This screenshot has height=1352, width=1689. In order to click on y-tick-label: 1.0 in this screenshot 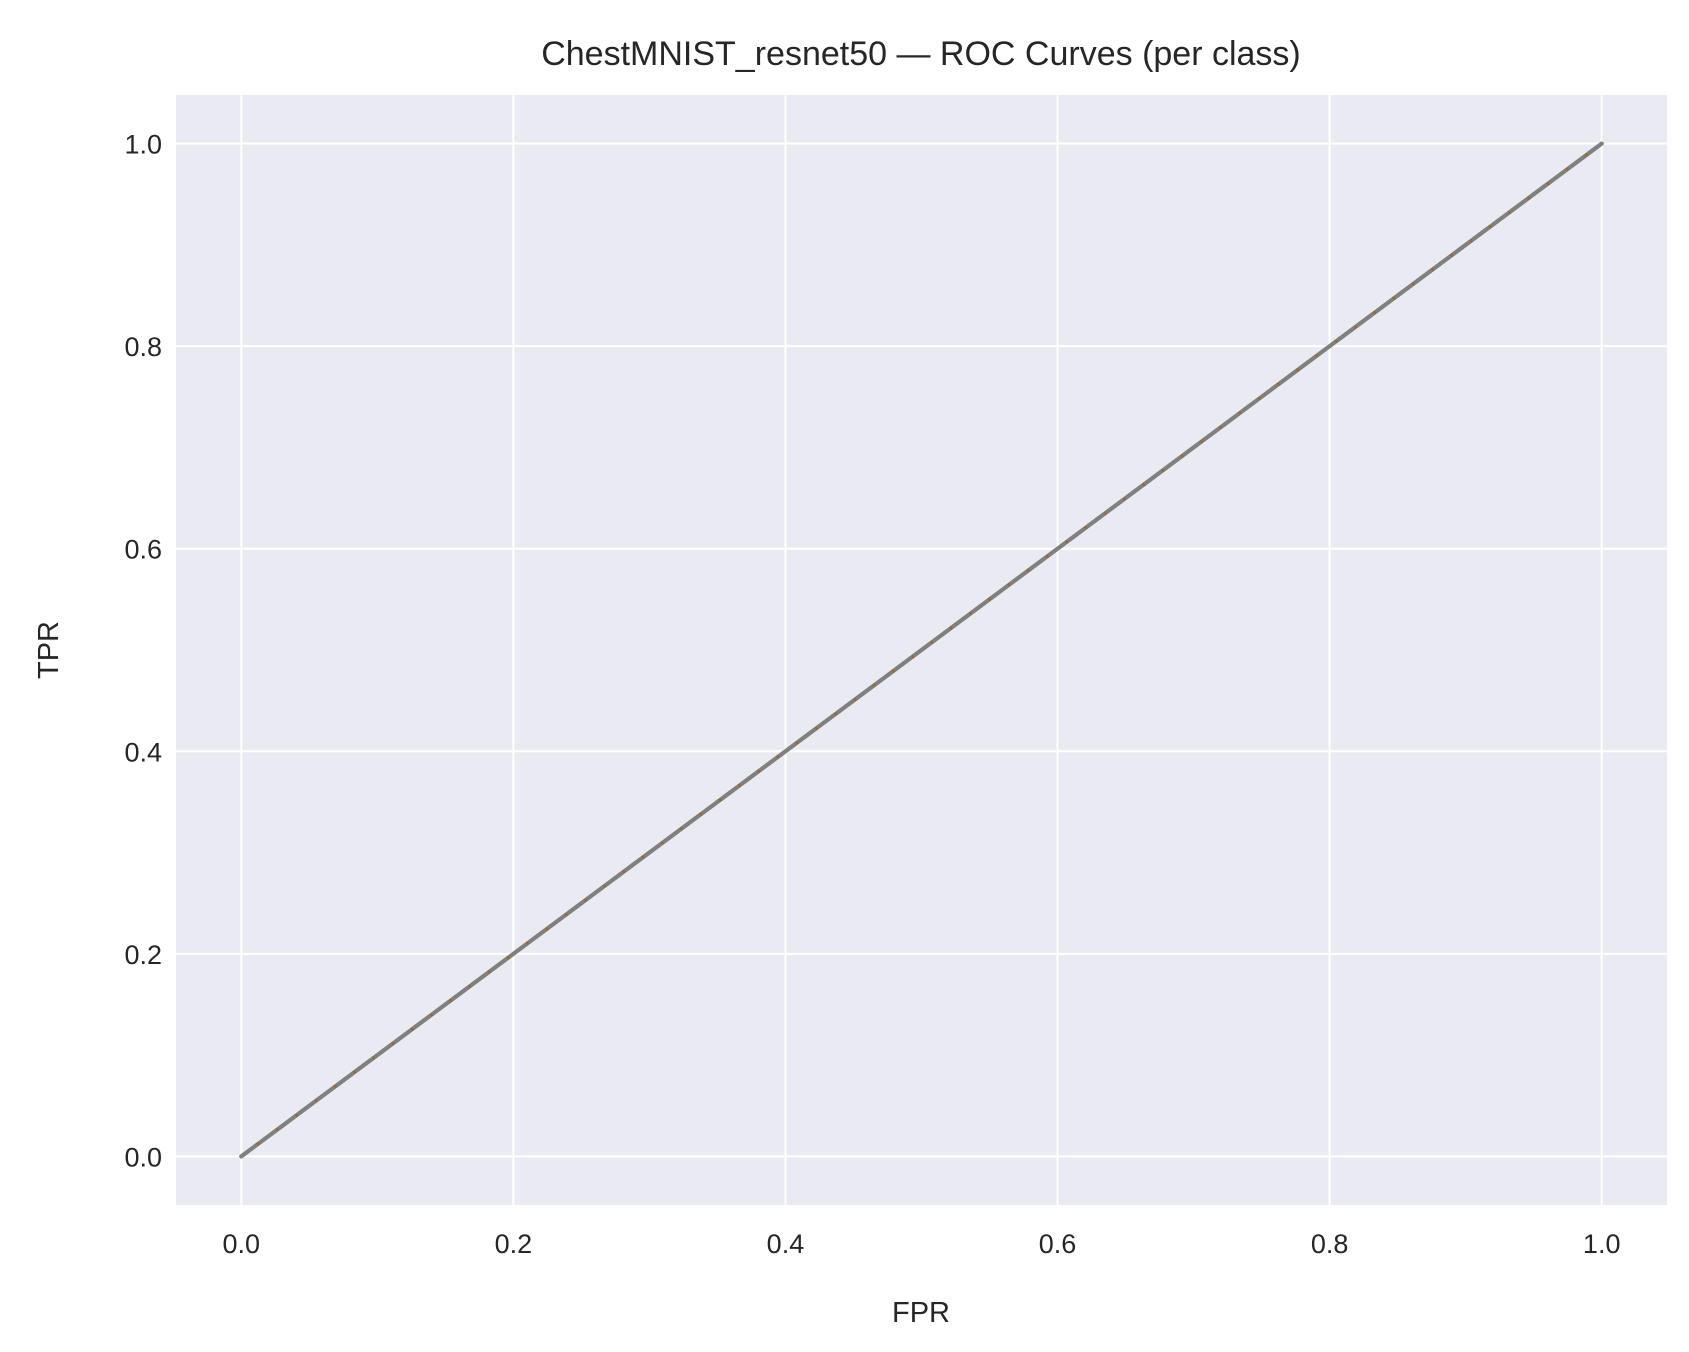, I will do `click(143, 145)`.